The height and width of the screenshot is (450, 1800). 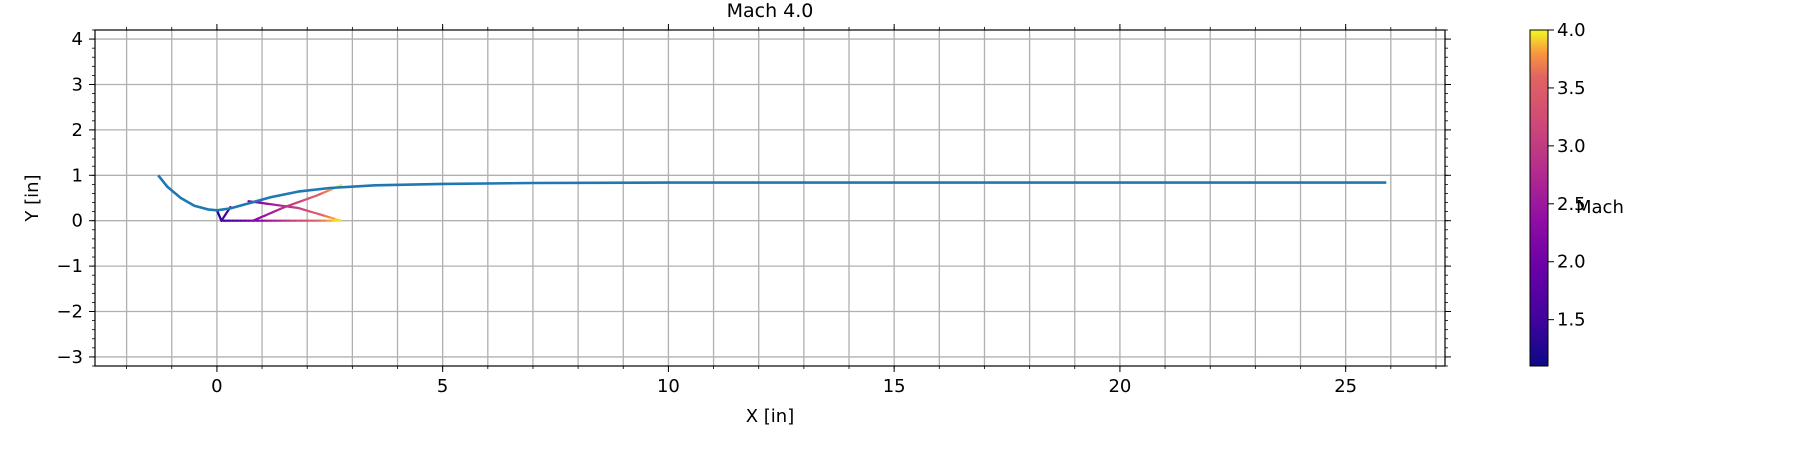 I want to click on colorbar-tick-label: 2.5, so click(x=1571, y=204).